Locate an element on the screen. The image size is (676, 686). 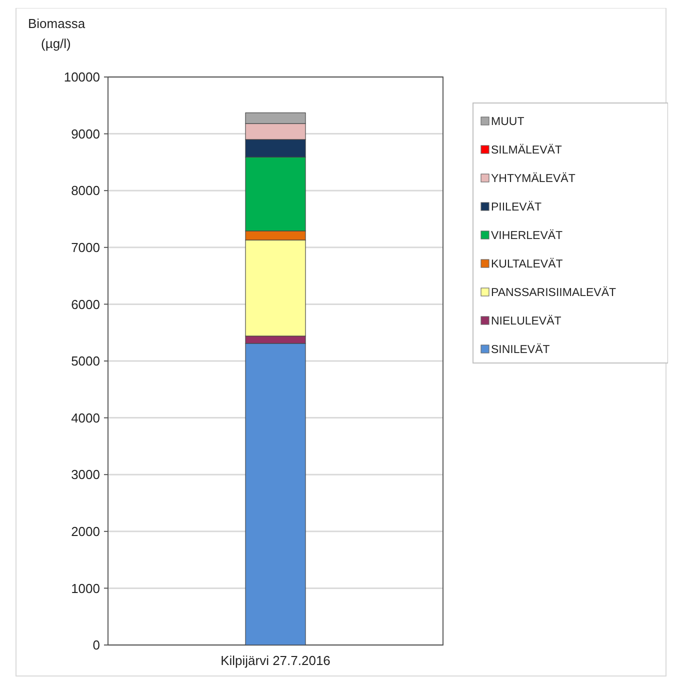
y-tick-label: 3000 is located at coordinates (85, 474).